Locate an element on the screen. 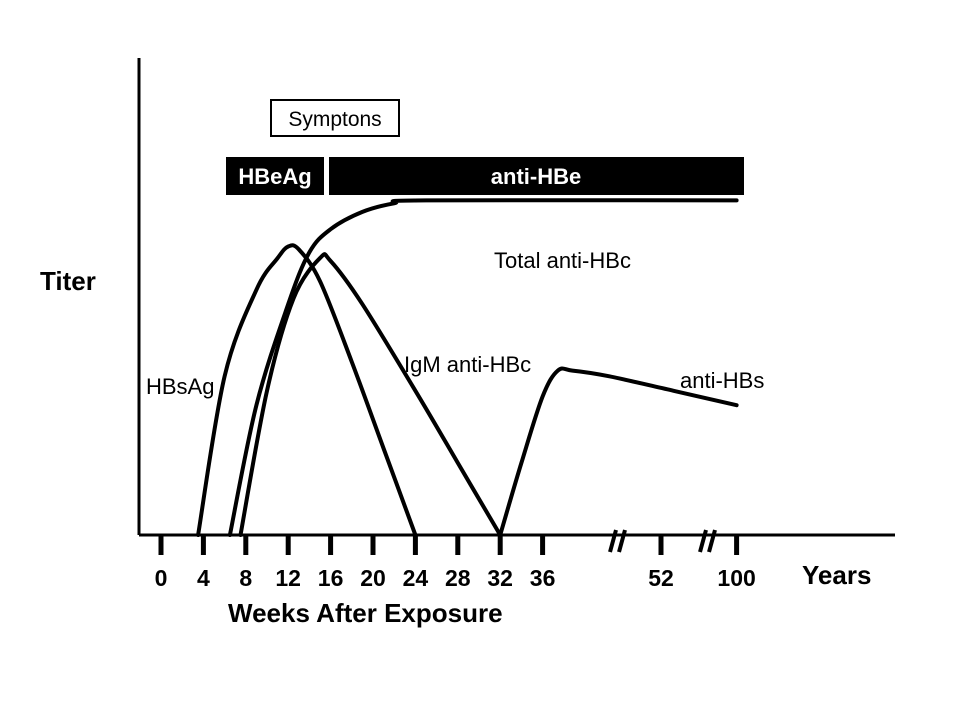 Image resolution: width=960 pixels, height=725 pixels. hbeag-bar: HBeAg is located at coordinates (275, 176).